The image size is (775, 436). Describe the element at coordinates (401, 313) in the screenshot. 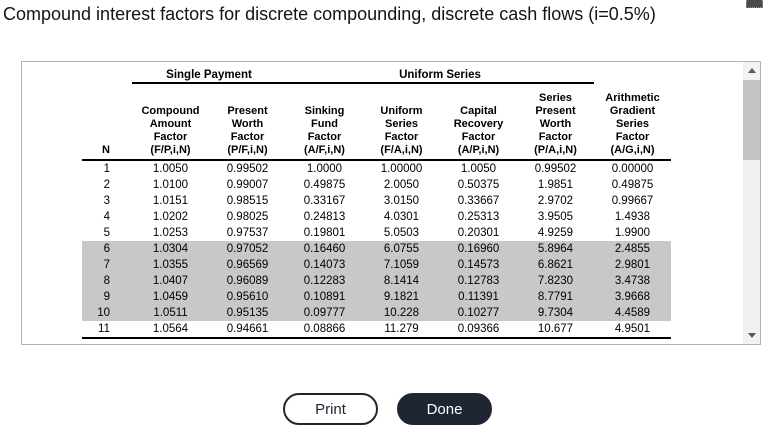

I see `cell-value: 10.228` at that location.